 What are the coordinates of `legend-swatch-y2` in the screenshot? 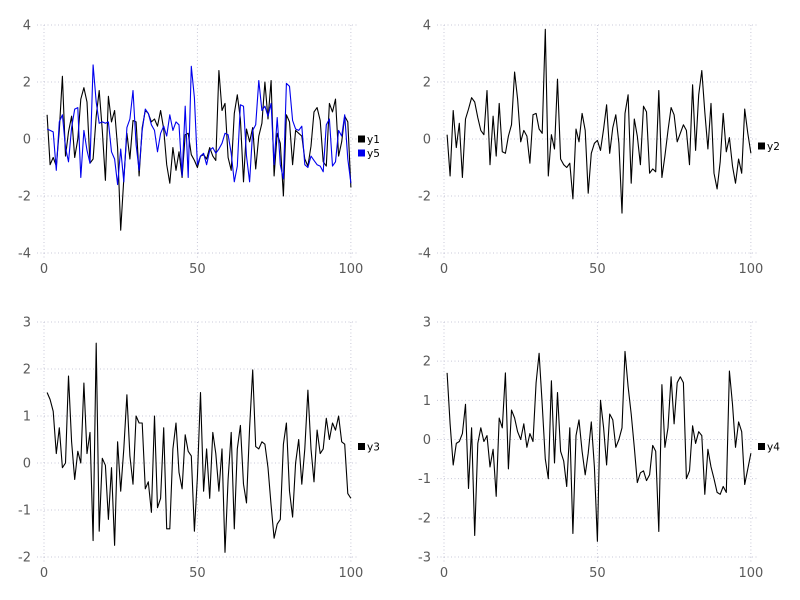 It's located at (761, 146).